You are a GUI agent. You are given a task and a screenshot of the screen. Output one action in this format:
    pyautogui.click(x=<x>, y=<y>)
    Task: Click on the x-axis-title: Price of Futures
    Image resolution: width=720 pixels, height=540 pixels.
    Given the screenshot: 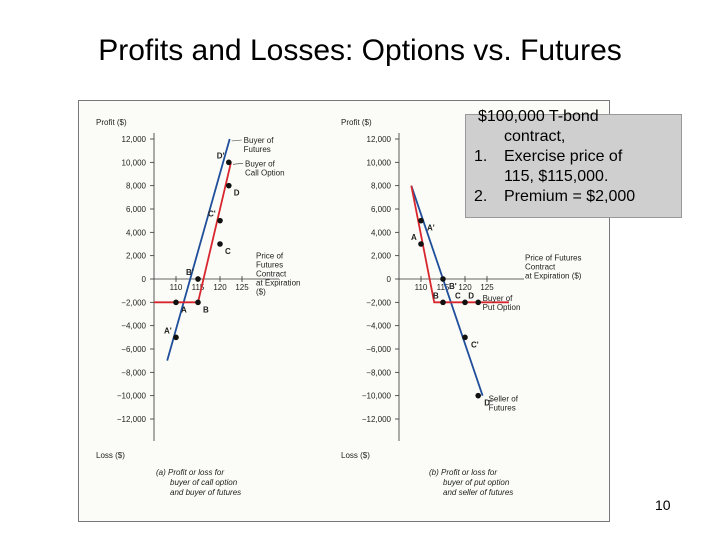 What is the action you would take?
    pyautogui.click(x=553, y=258)
    